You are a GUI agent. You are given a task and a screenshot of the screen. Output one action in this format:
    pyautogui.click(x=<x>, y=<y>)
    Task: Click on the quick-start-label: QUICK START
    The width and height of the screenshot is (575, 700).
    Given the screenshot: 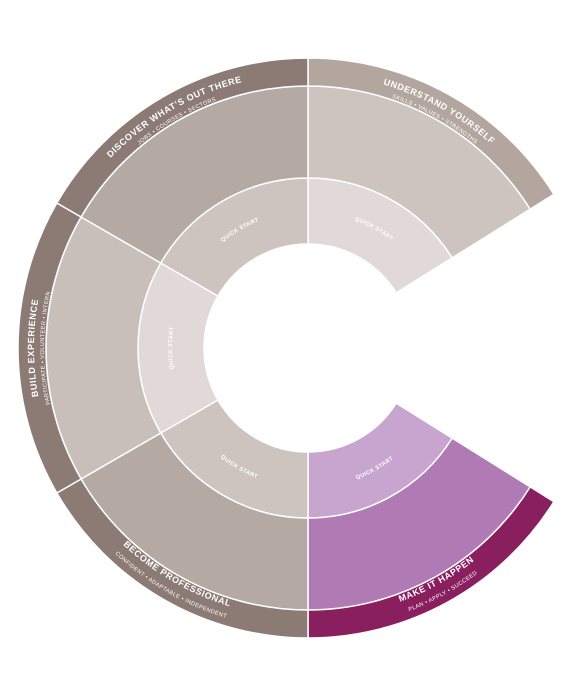 What is the action you would take?
    pyautogui.click(x=172, y=348)
    